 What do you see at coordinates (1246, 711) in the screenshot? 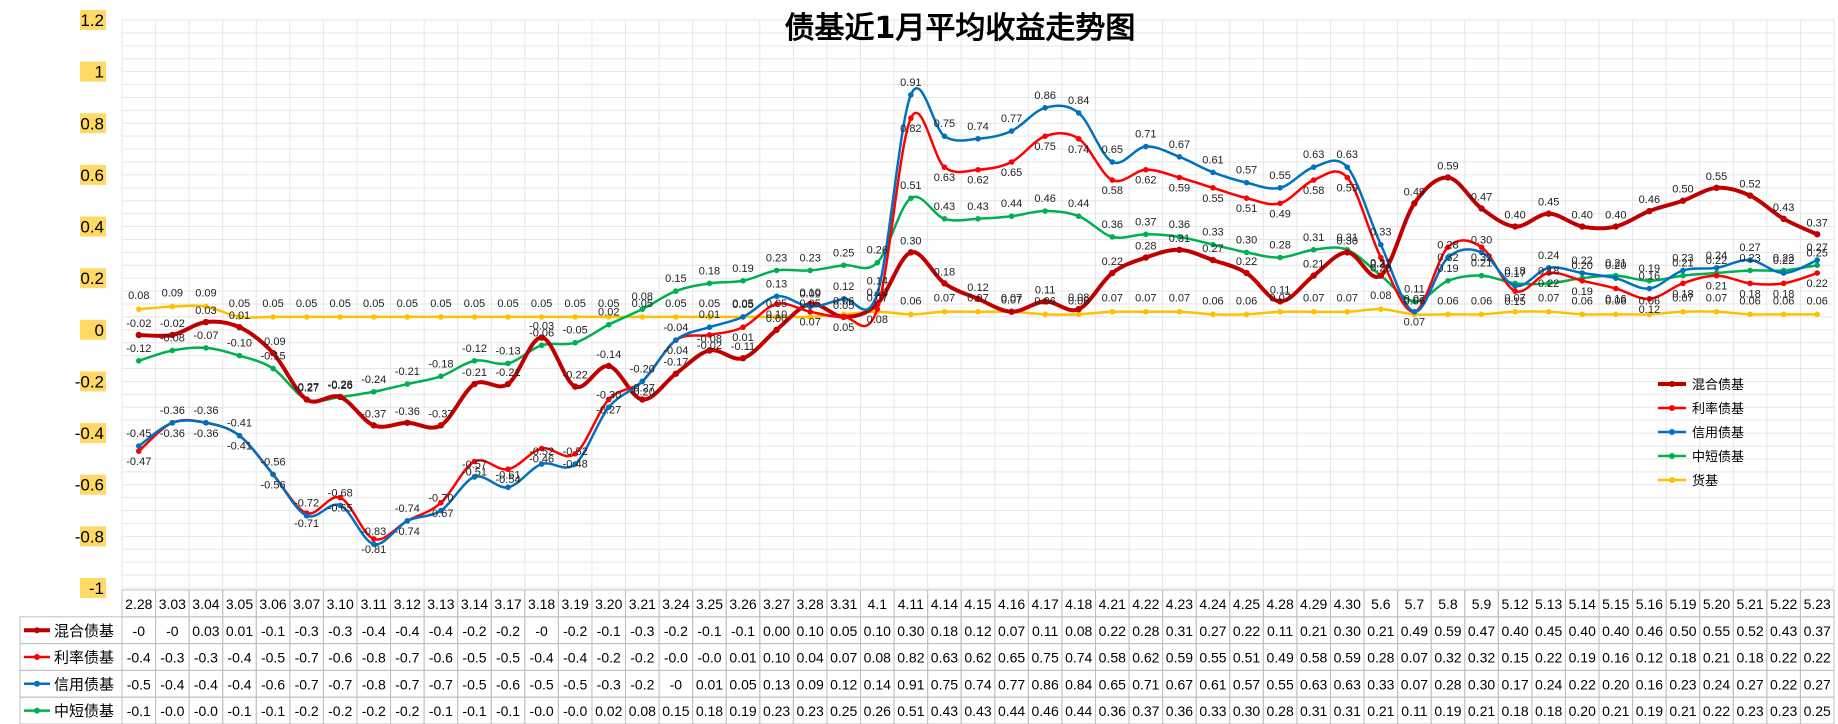
I see `table-cell: 0.30` at bounding box center [1246, 711].